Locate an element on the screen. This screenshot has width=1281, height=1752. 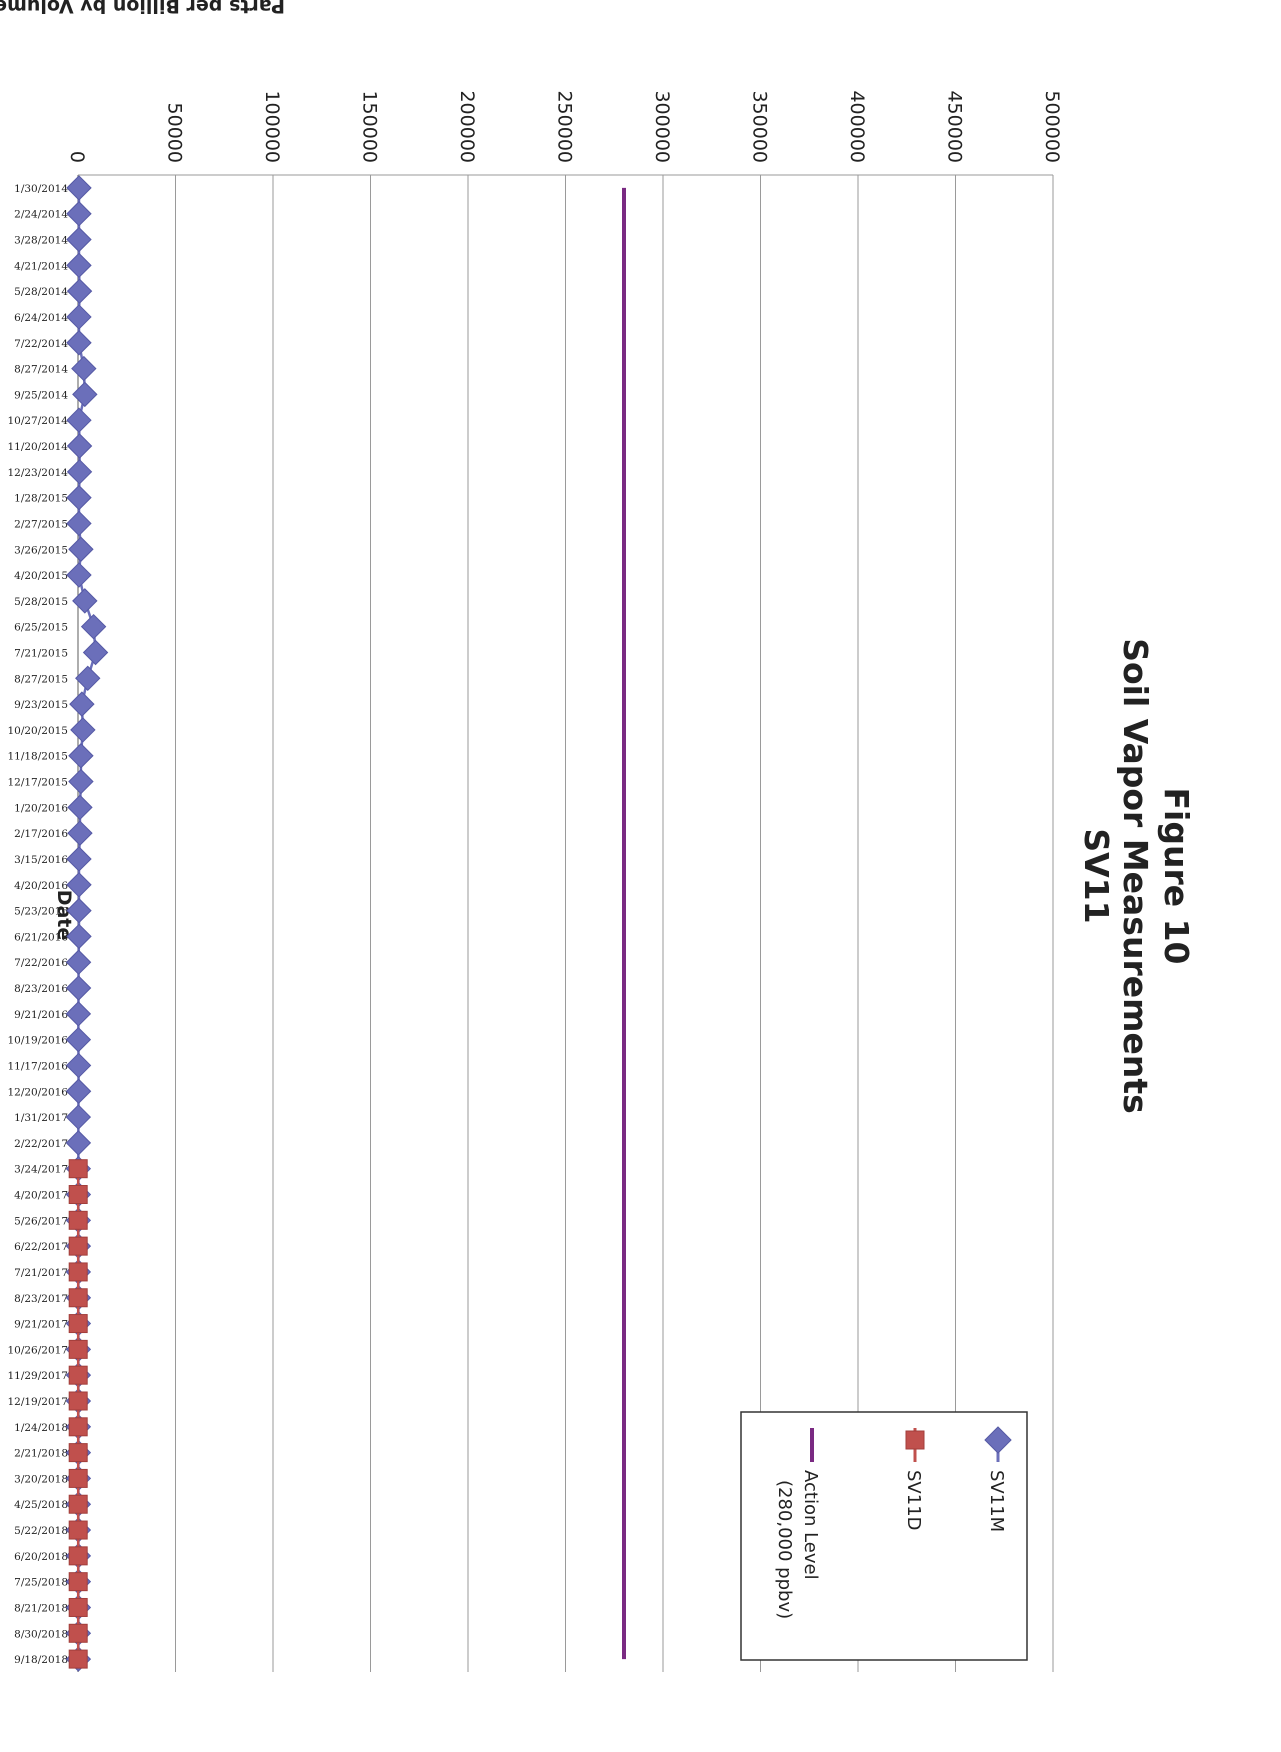
y-tick-label: 500000 is located at coordinates (1052, 126).